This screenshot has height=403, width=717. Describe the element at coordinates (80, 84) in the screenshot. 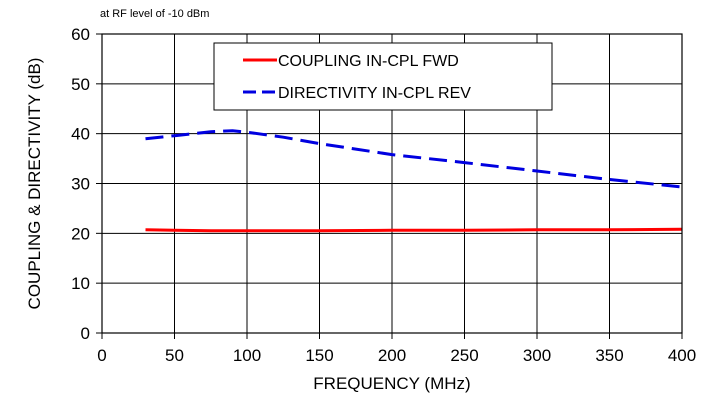

I see `y-tick-label: 50` at that location.